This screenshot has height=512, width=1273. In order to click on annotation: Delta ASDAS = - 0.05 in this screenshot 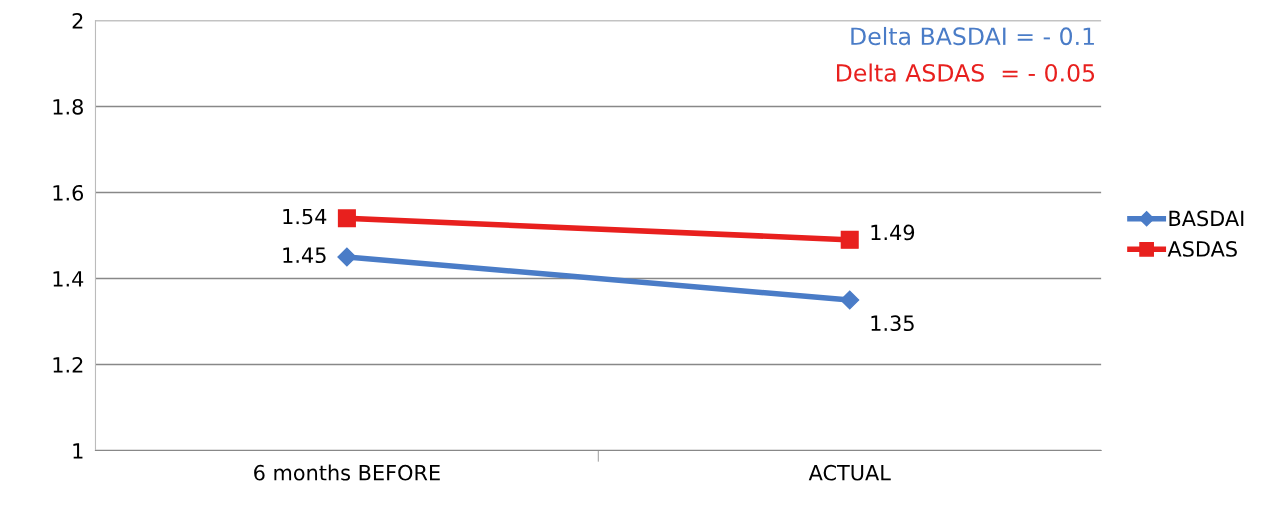, I will do `click(966, 72)`.